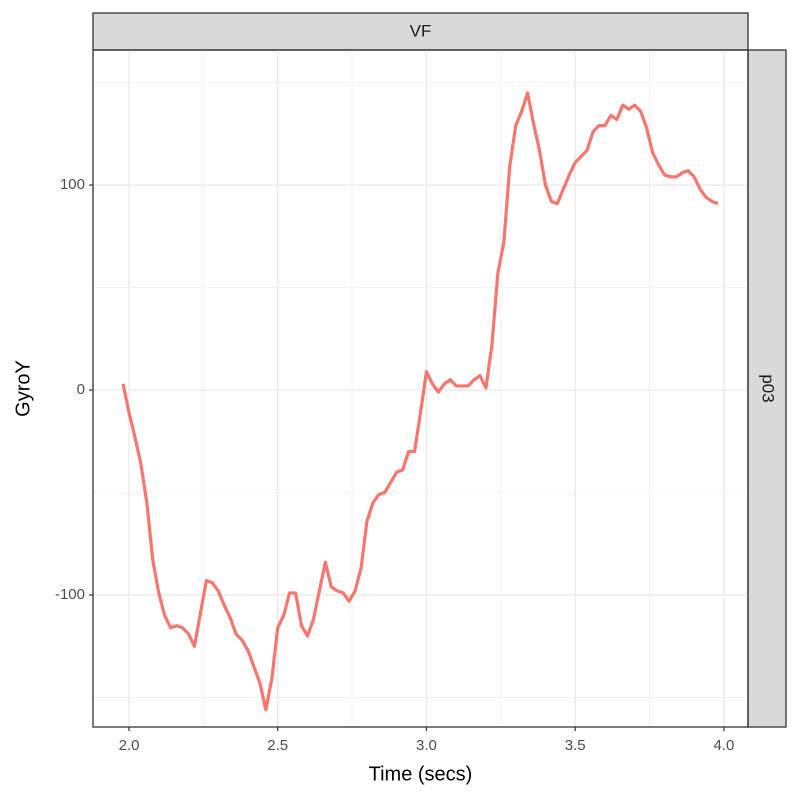 This screenshot has height=805, width=800. Describe the element at coordinates (72, 184) in the screenshot. I see `y-tick-label: 100` at that location.